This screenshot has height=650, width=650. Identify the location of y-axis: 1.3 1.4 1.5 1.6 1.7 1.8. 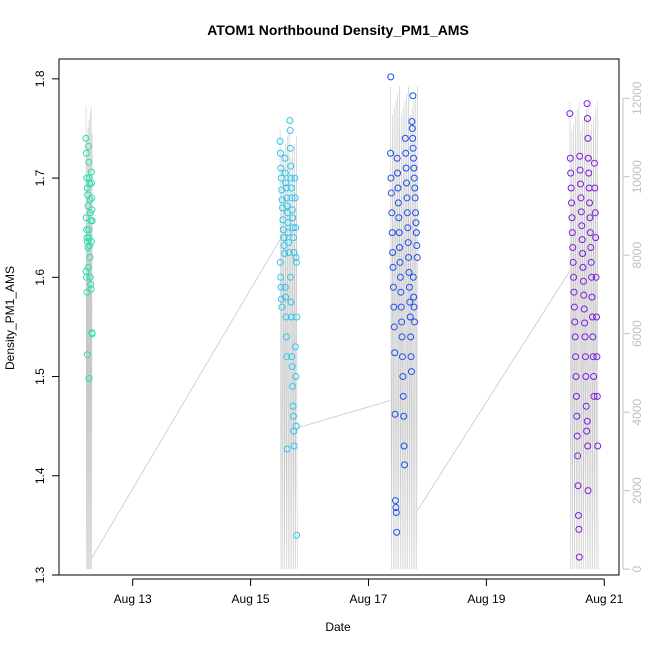
(46, 326).